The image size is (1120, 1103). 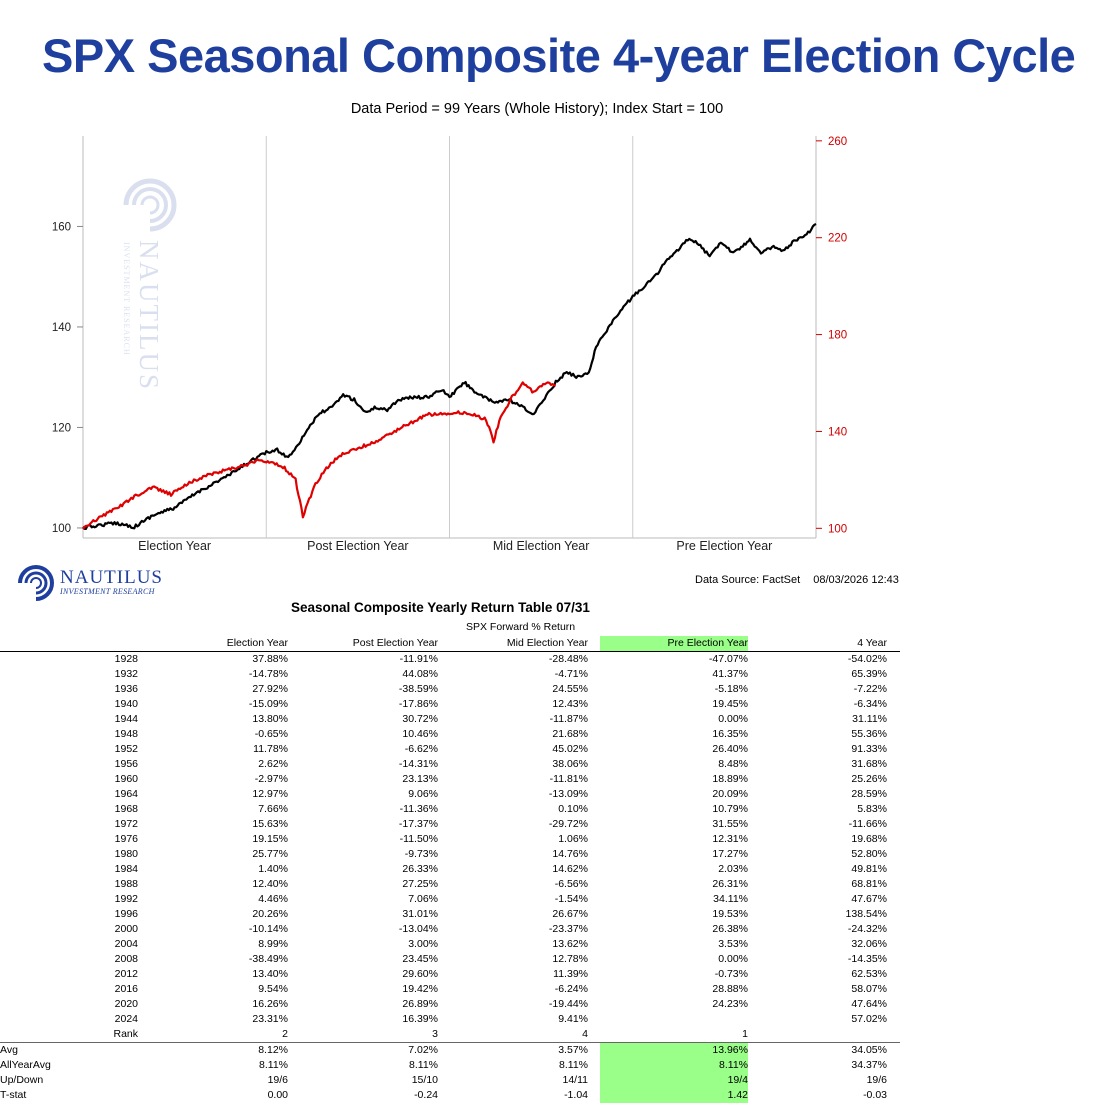 What do you see at coordinates (869, 1019) in the screenshot?
I see `table-cell: 57.02%` at bounding box center [869, 1019].